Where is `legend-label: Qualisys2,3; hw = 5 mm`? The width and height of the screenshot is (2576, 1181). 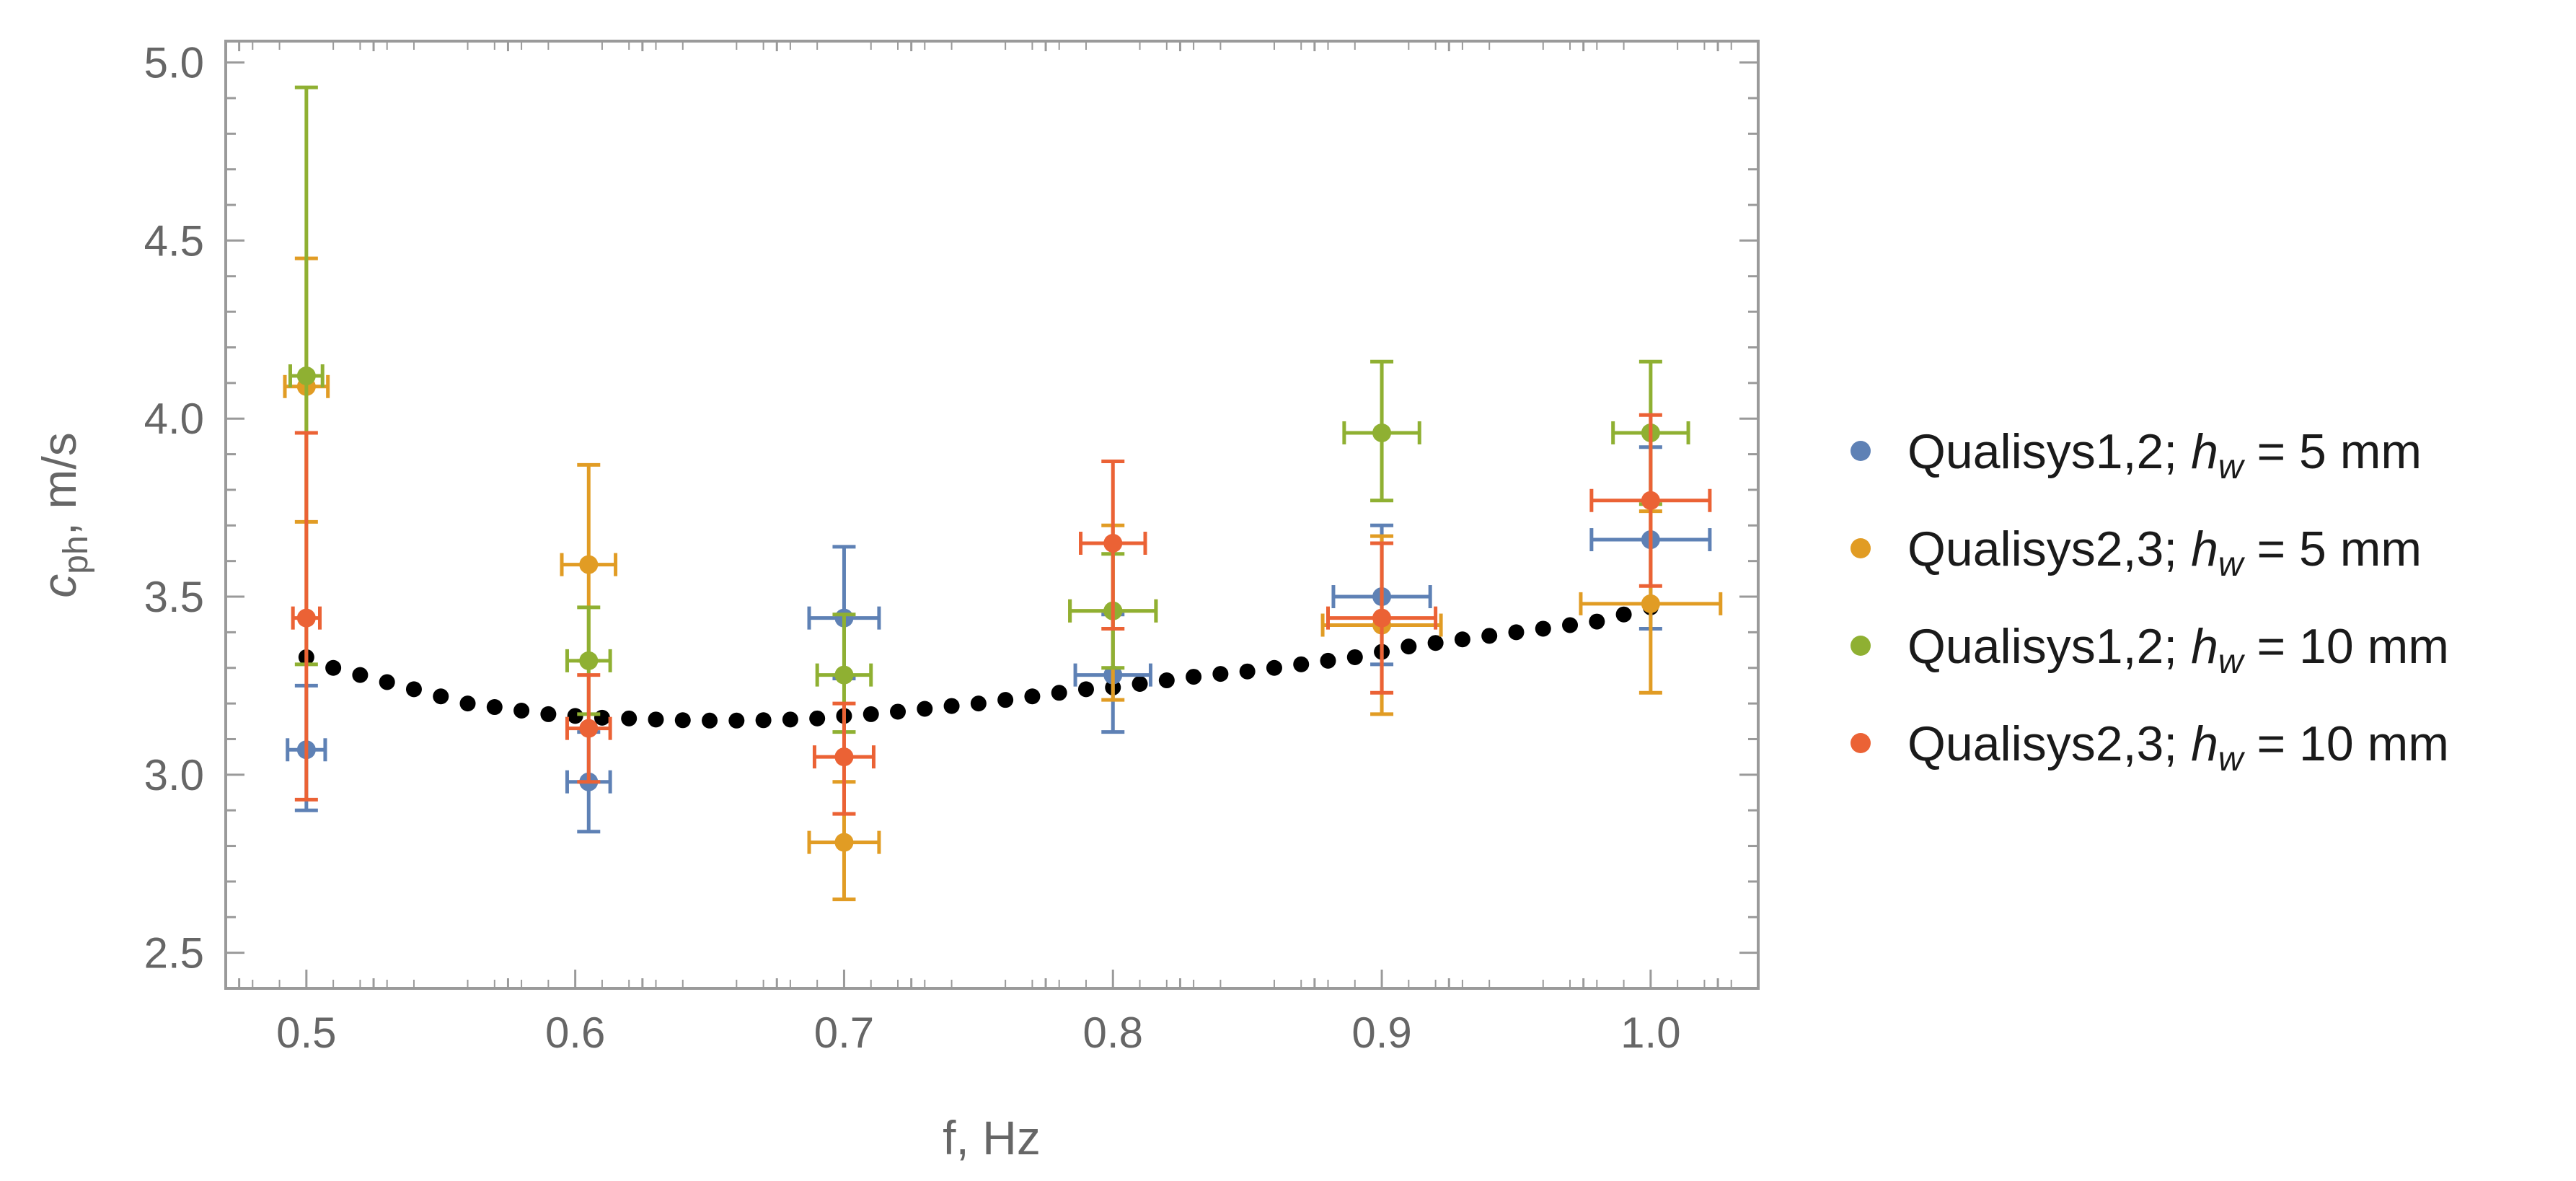
legend-label: Qualisys2,3; hw = 5 mm is located at coordinates (2164, 553).